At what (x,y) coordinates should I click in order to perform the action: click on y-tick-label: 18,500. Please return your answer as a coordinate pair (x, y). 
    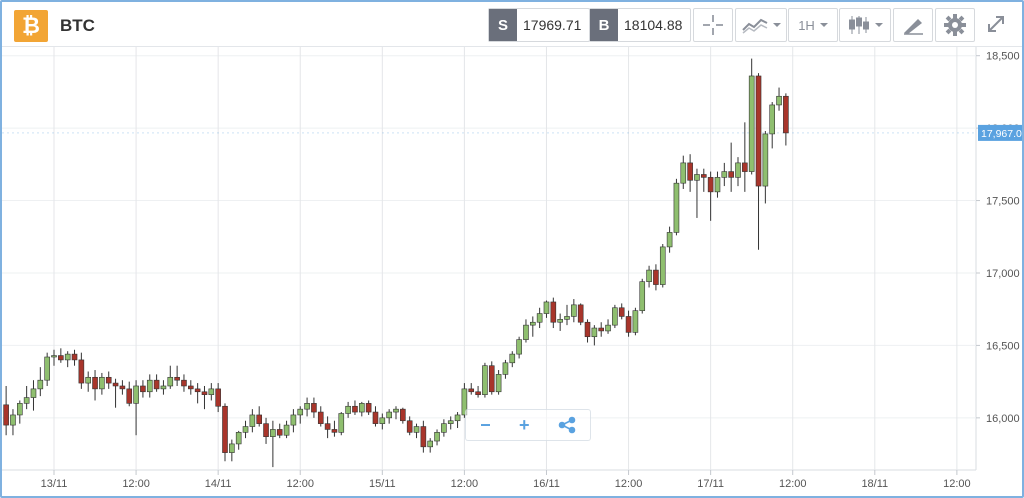
    Looking at the image, I should click on (1003, 57).